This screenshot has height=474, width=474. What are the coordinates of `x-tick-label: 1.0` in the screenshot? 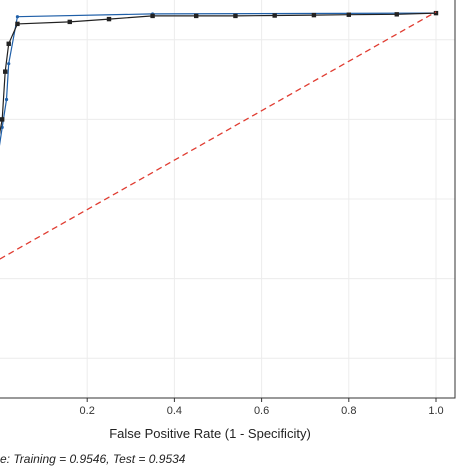 It's located at (435, 411).